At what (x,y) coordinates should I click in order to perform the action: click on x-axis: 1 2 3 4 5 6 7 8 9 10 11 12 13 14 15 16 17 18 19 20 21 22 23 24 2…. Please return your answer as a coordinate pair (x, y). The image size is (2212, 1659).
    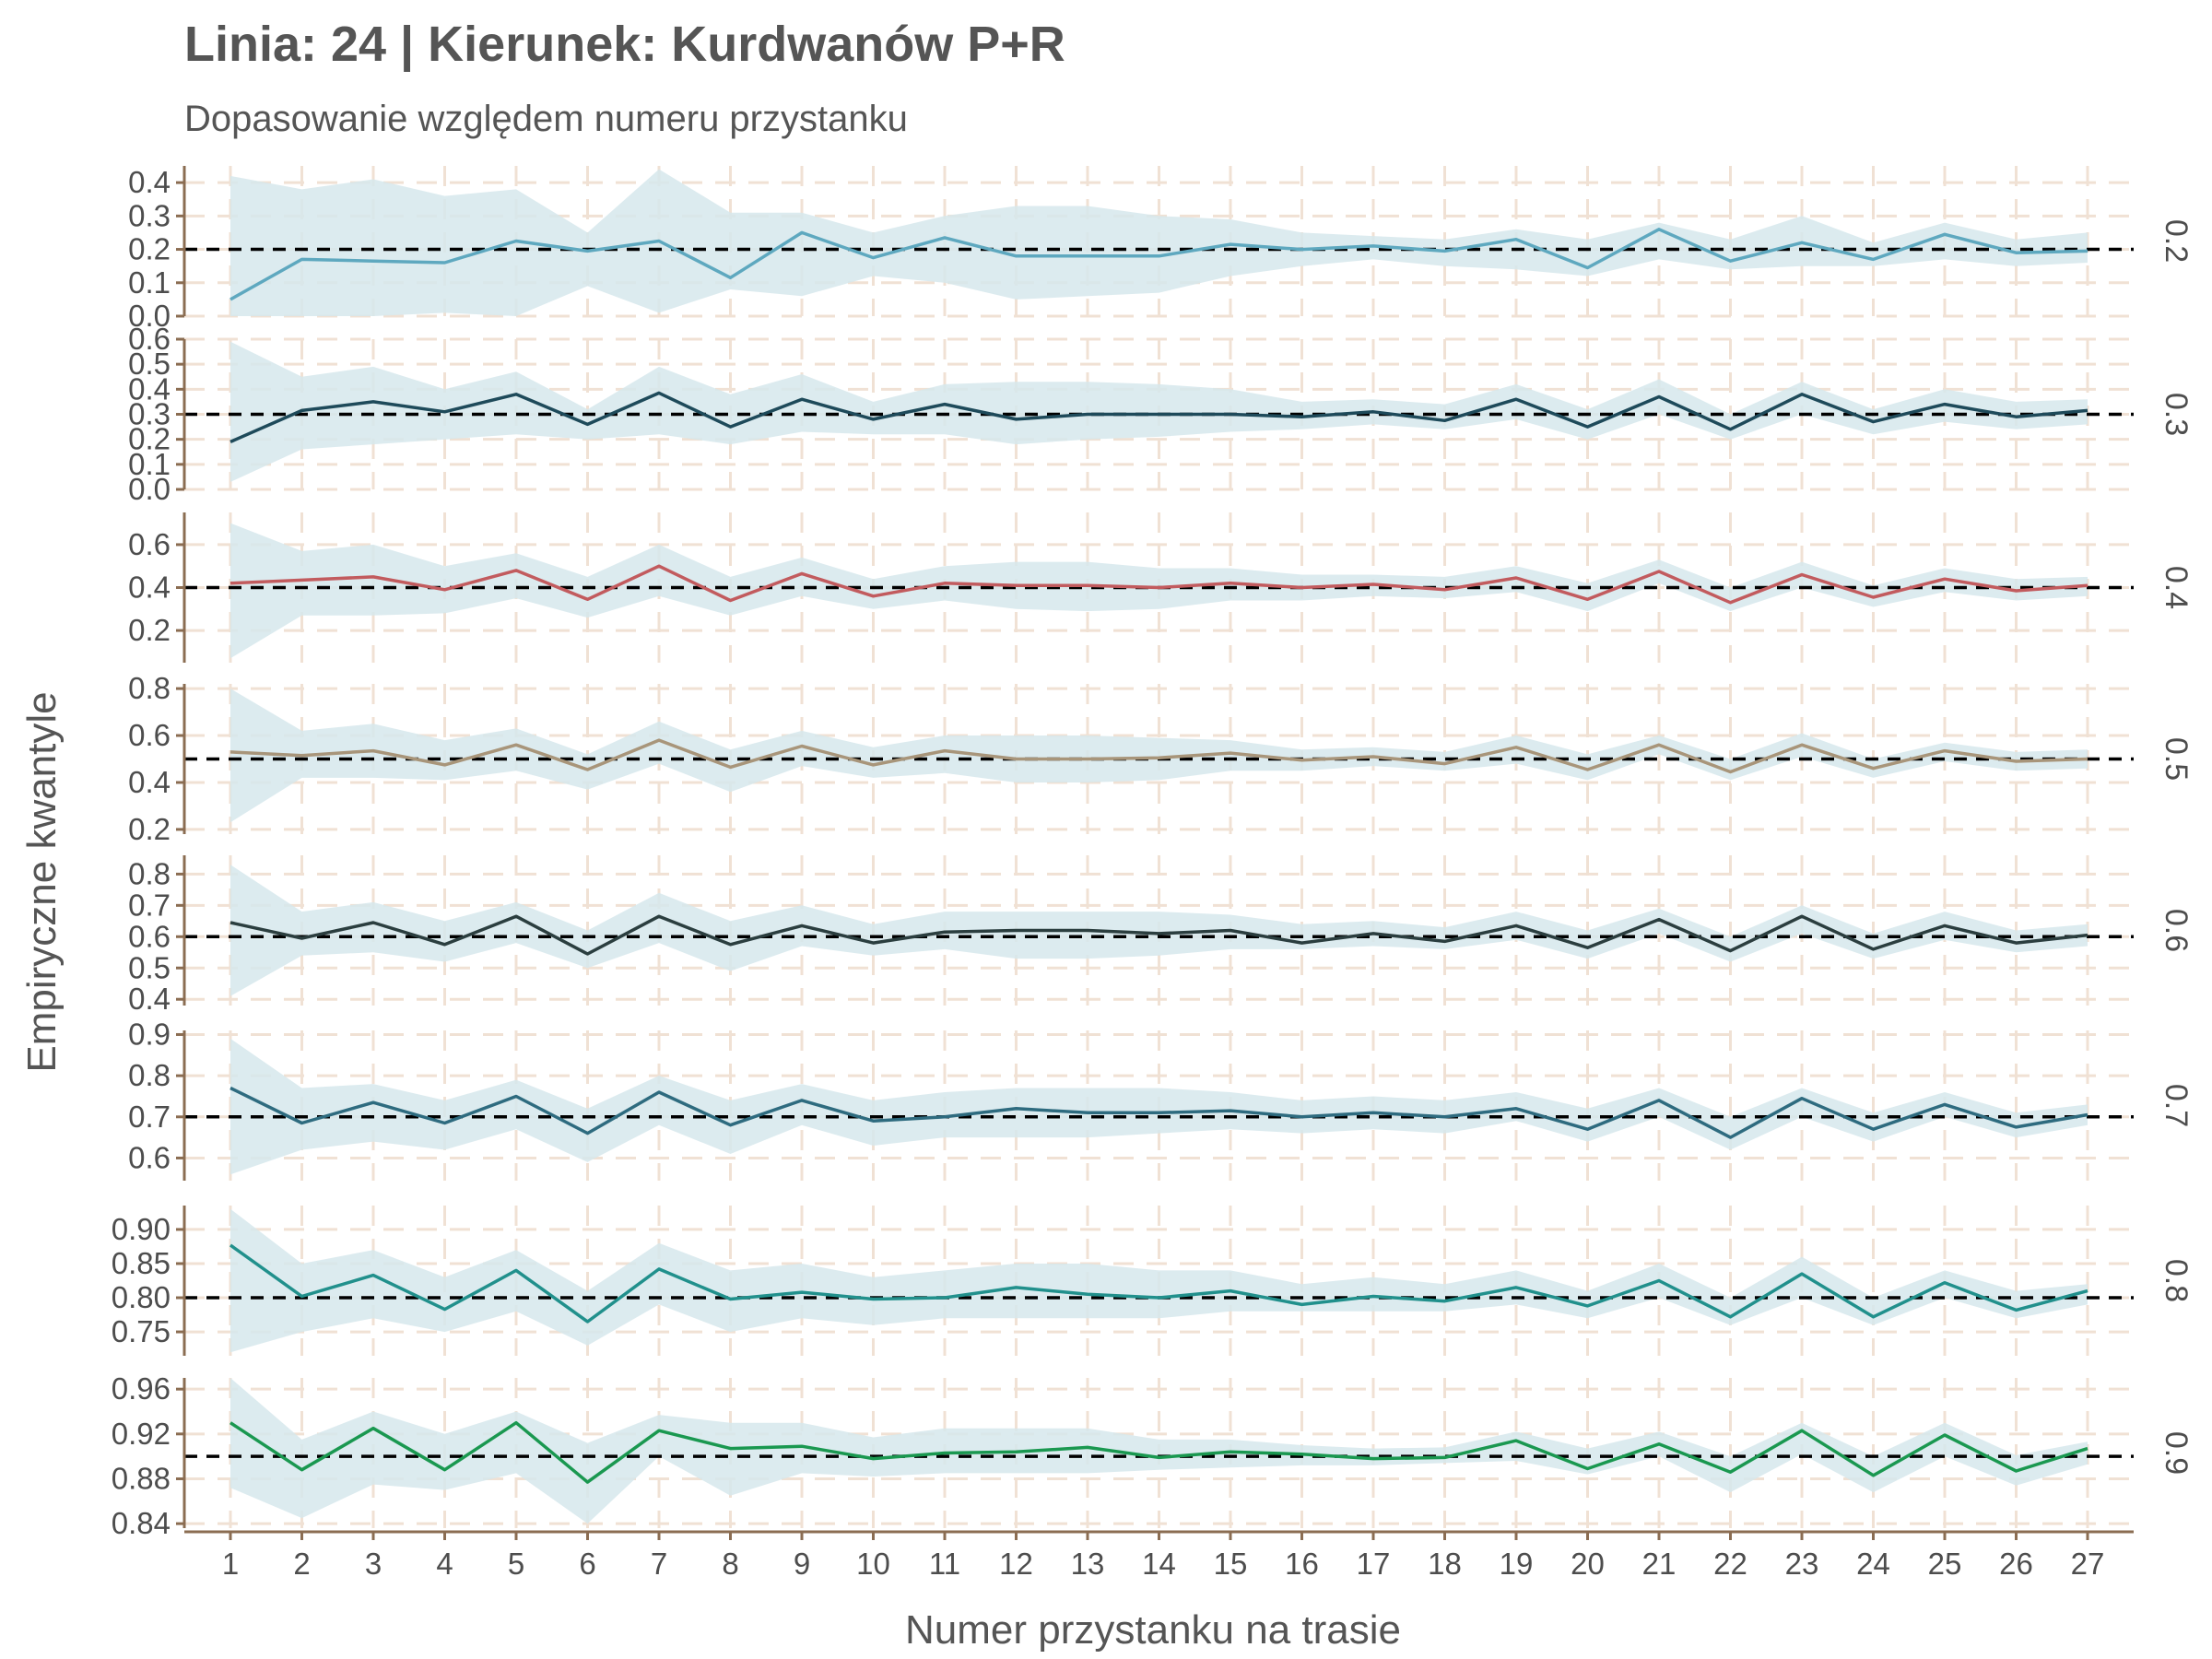
    Looking at the image, I should click on (1159, 1555).